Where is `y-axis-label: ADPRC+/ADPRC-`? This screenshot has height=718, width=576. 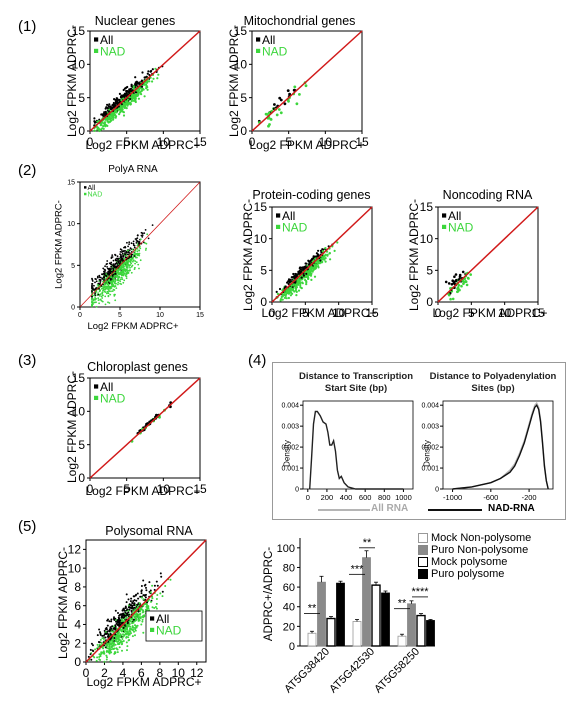
y-axis-label: ADPRC+/ADPRC- is located at coordinates (269, 594).